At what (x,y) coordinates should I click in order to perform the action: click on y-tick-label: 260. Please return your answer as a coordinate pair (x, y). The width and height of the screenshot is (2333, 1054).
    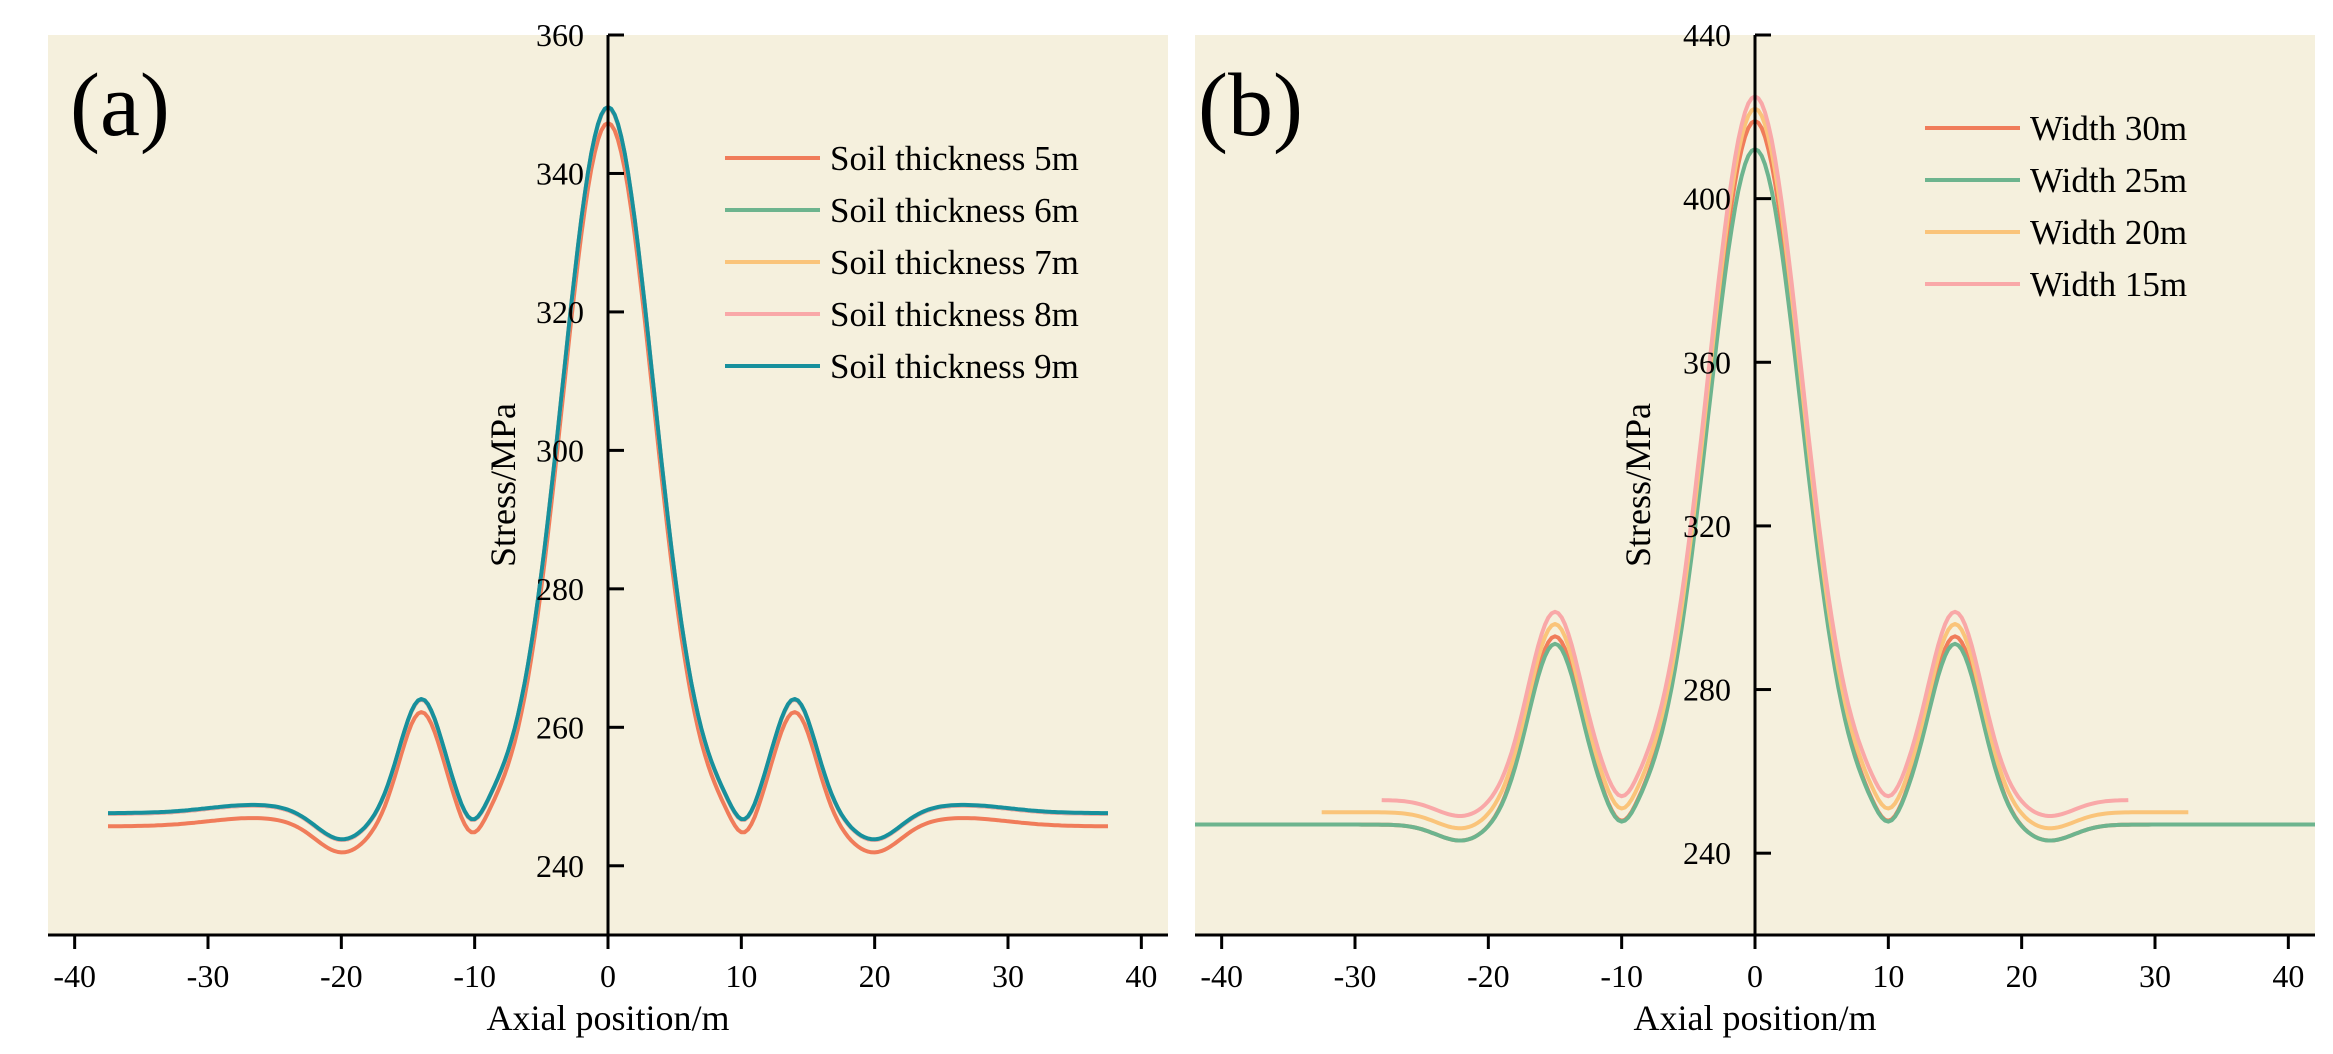
    Looking at the image, I should click on (560, 727).